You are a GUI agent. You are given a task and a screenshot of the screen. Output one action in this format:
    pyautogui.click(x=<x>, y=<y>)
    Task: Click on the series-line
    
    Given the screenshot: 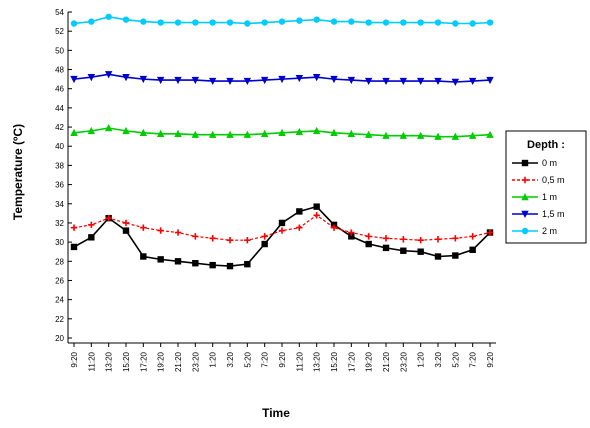 What is the action you would take?
    pyautogui.click(x=282, y=236)
    